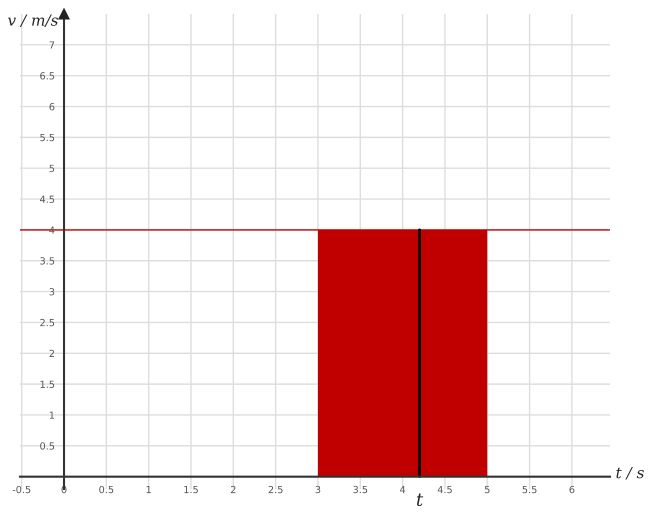  What do you see at coordinates (51, 106) in the screenshot?
I see `y-tick-label: 6` at bounding box center [51, 106].